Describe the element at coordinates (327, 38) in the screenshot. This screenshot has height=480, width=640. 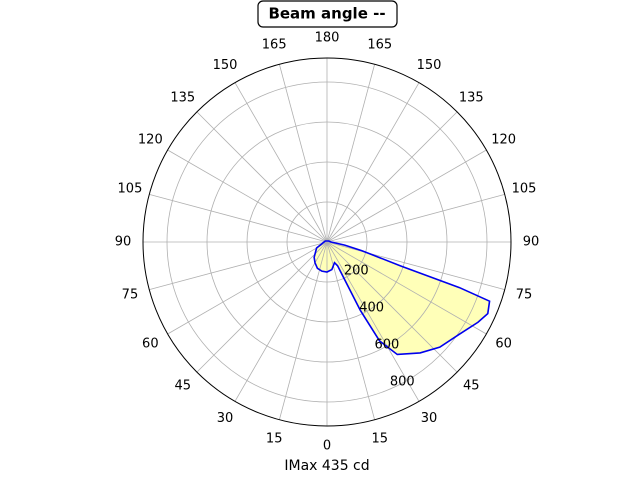
I see `angle-label: 180` at that location.